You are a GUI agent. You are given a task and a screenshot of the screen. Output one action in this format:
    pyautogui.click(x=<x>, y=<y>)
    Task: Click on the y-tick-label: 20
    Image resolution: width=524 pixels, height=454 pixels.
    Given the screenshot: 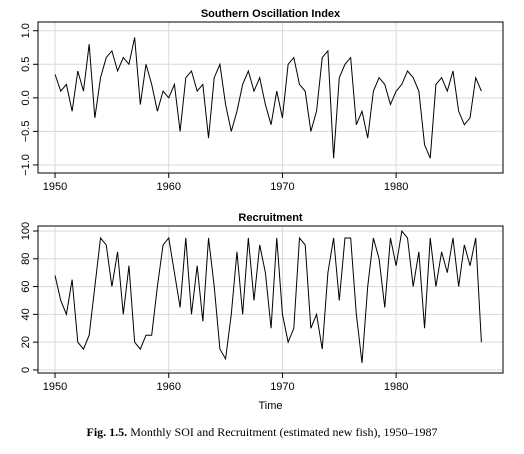 What is the action you would take?
    pyautogui.click(x=26, y=342)
    